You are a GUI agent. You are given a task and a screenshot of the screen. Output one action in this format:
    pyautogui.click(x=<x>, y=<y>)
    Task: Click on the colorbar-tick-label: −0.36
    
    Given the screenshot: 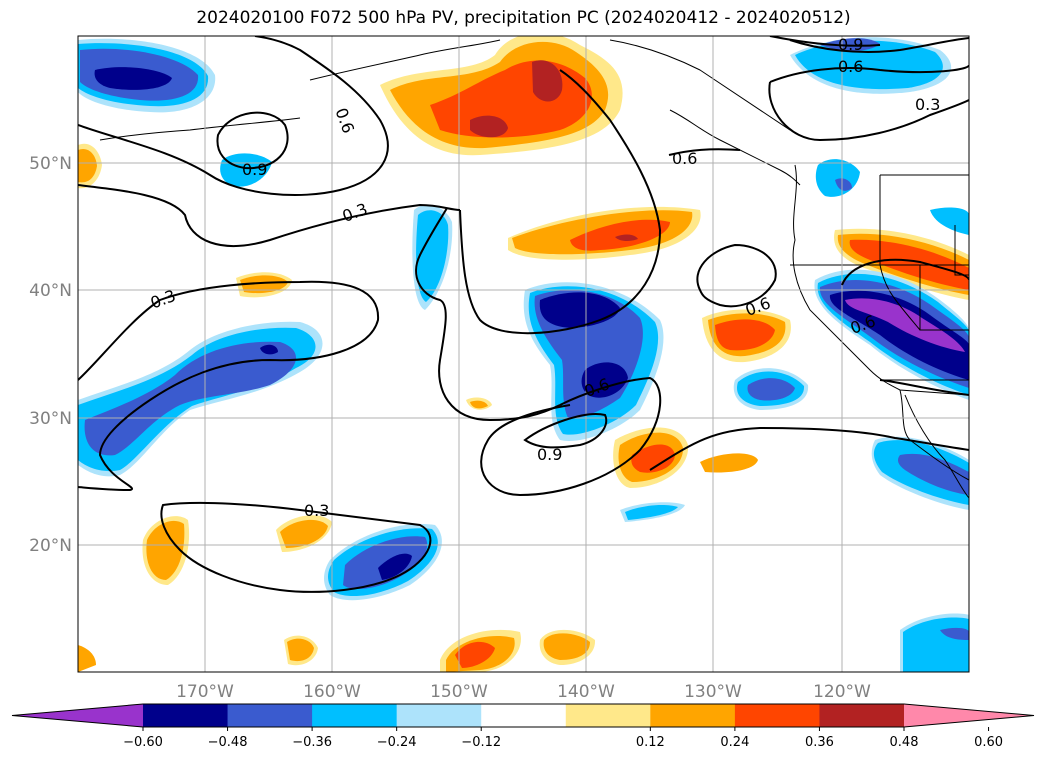 What is the action you would take?
    pyautogui.click(x=312, y=742)
    